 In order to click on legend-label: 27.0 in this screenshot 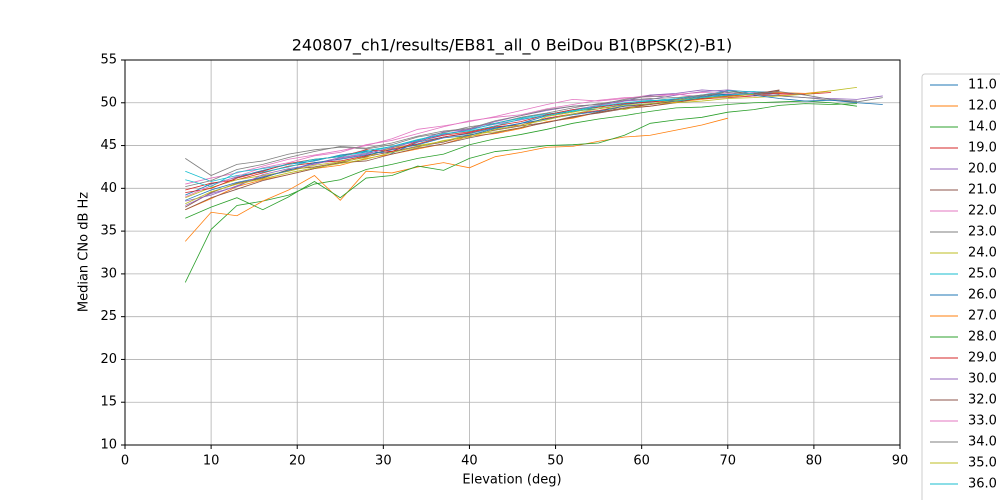, I will do `click(982, 316)`.